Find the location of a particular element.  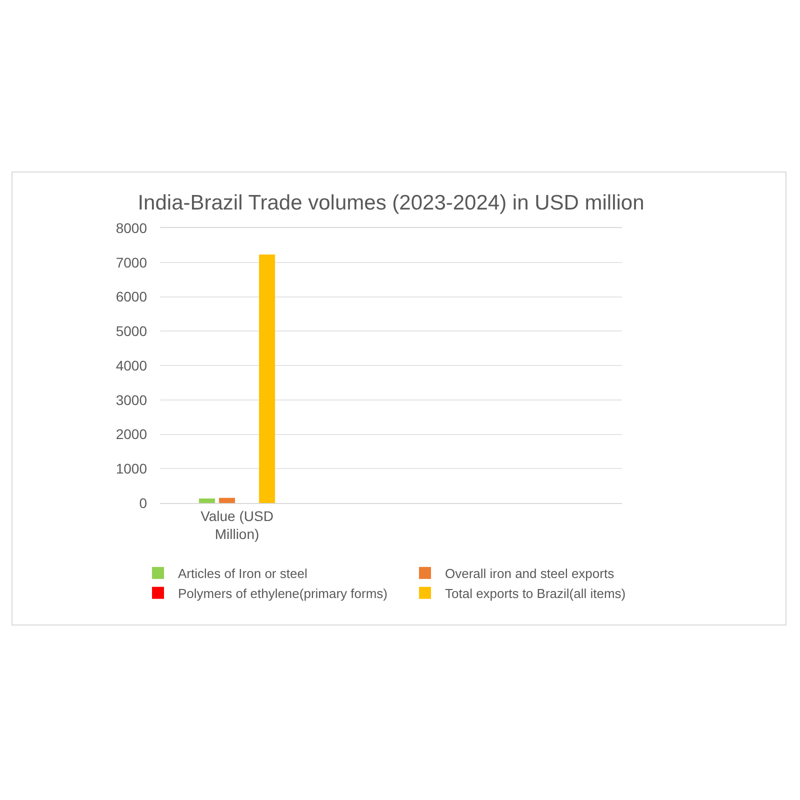

y-tick-label: 3000 is located at coordinates (132, 400).